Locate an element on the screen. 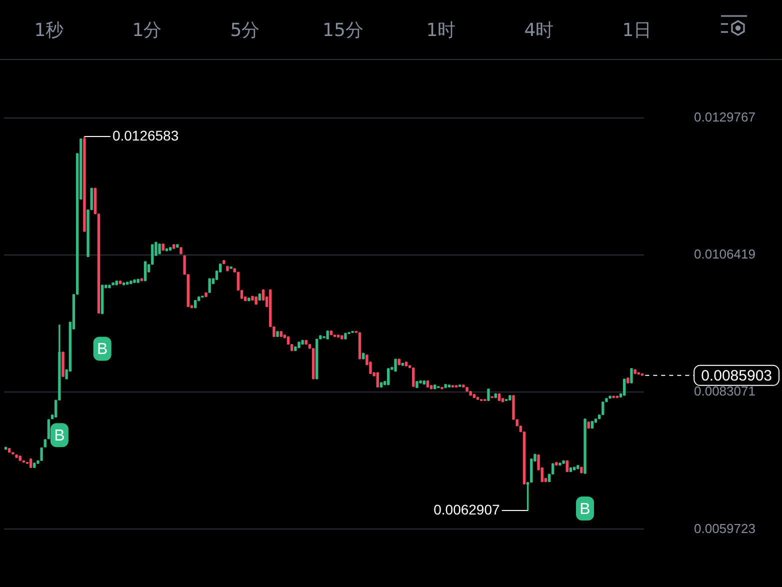  text: 1分 is located at coordinates (147, 30).